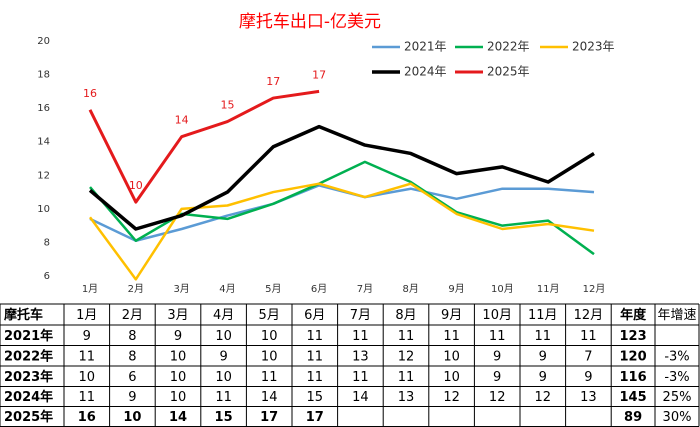 The width and height of the screenshot is (700, 427). Describe the element at coordinates (411, 289) in the screenshot. I see `x-tick-label: 8月` at that location.